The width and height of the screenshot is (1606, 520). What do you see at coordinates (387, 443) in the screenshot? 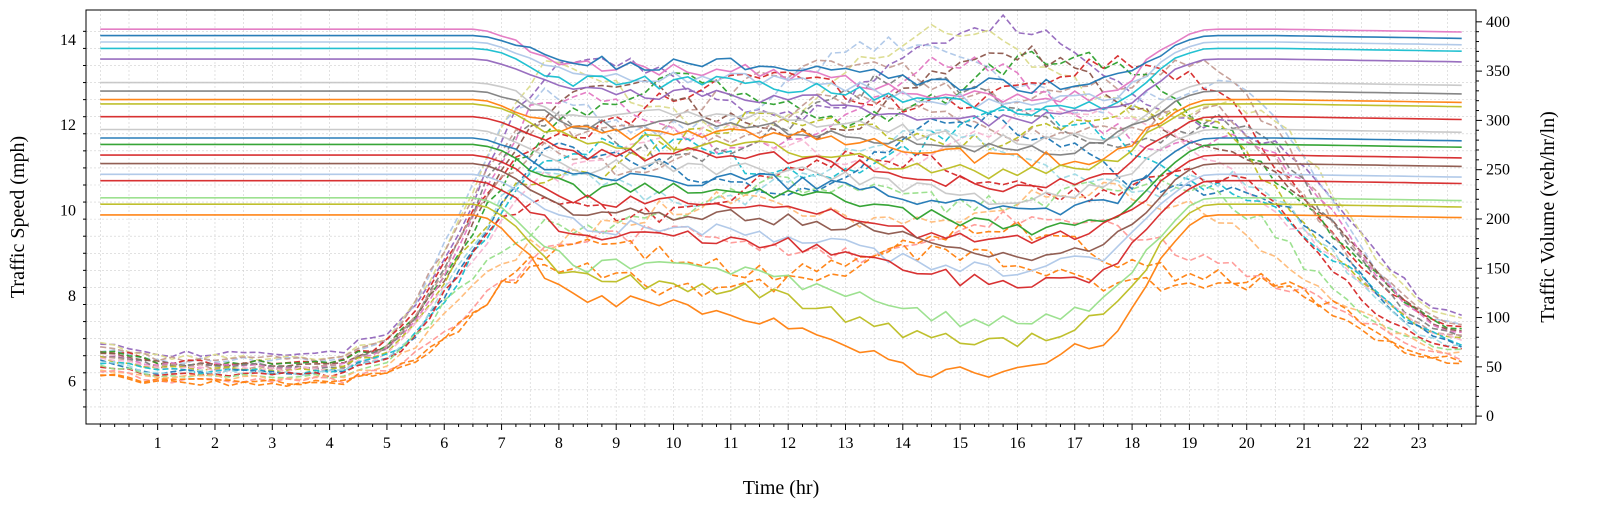
I see `x-tick-label: 5` at bounding box center [387, 443].